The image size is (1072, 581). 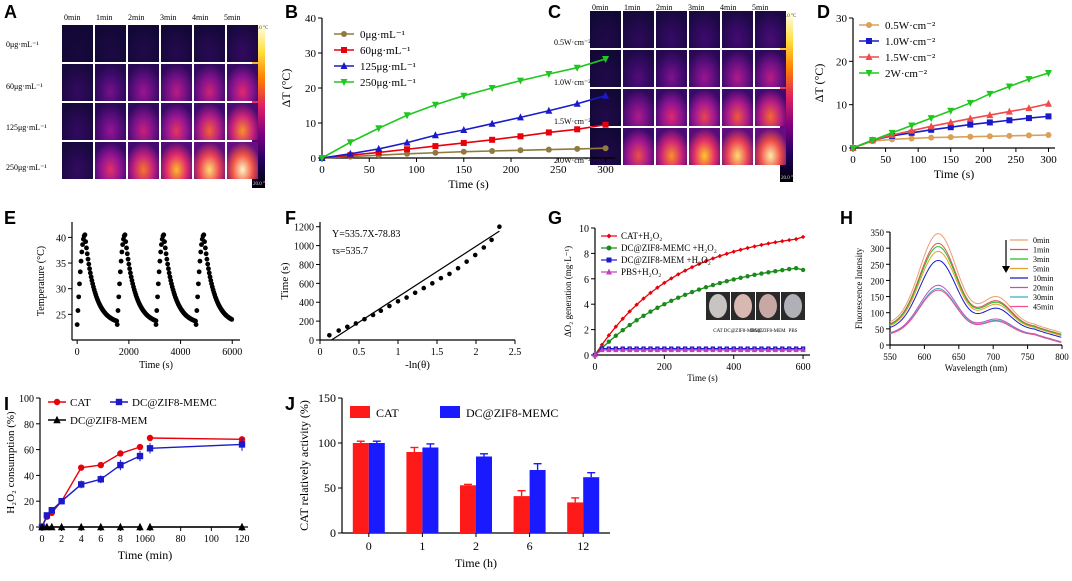 I want to click on col-label: 3min, so click(x=696, y=7).